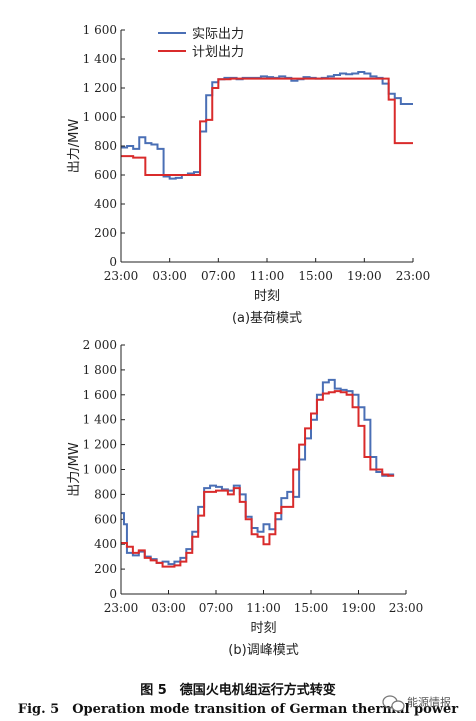 Image resolution: width=476 pixels, height=721 pixels. I want to click on chart-b-x-axis-title: 时刻, so click(263, 628).